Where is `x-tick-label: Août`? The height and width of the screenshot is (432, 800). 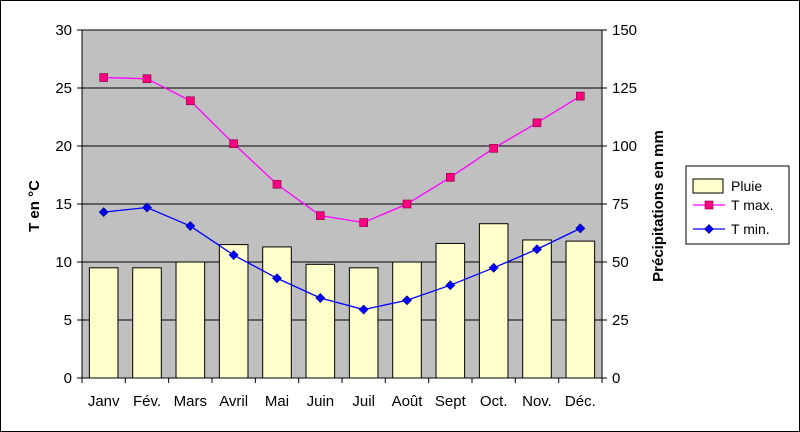 x-tick-label: Août is located at coordinates (408, 401).